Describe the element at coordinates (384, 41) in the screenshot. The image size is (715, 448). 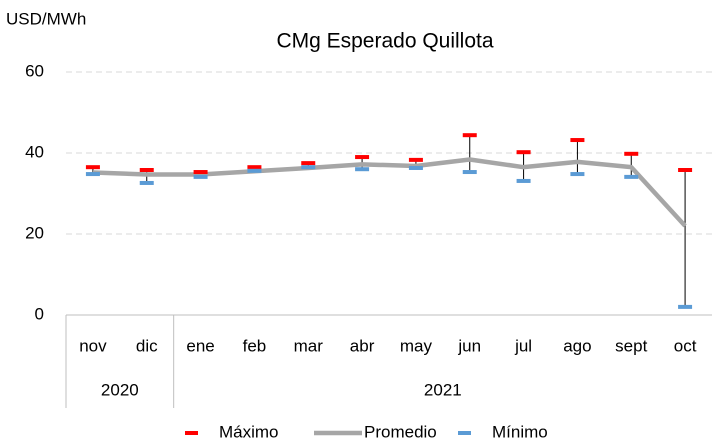
I see `chart-title: CMg Esperado Quillota` at that location.